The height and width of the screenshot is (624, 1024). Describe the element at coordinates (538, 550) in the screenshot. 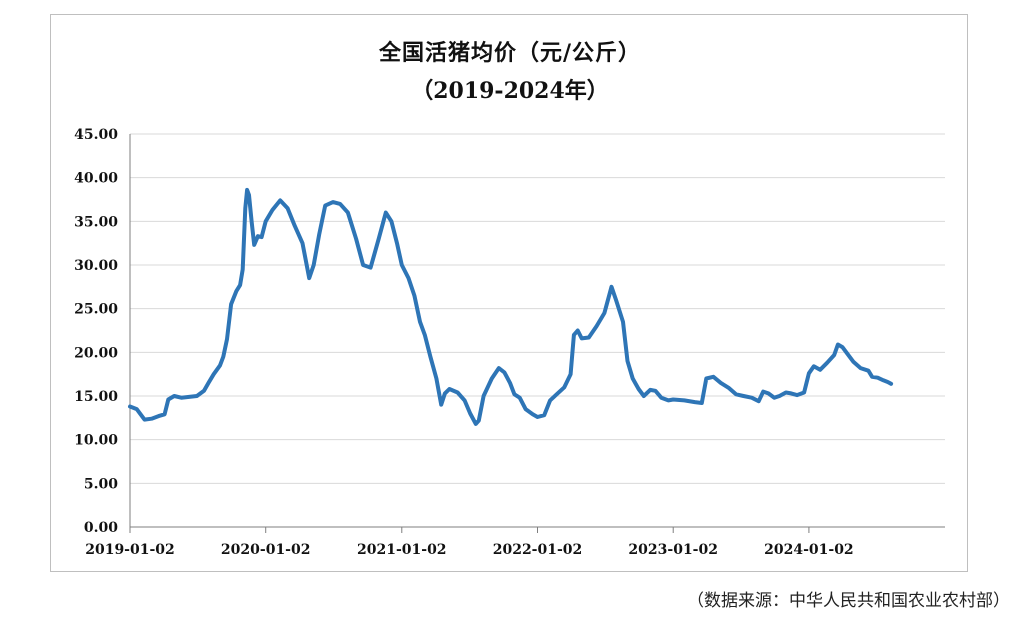

I see `x-tick-label: 2022-01-02` at that location.